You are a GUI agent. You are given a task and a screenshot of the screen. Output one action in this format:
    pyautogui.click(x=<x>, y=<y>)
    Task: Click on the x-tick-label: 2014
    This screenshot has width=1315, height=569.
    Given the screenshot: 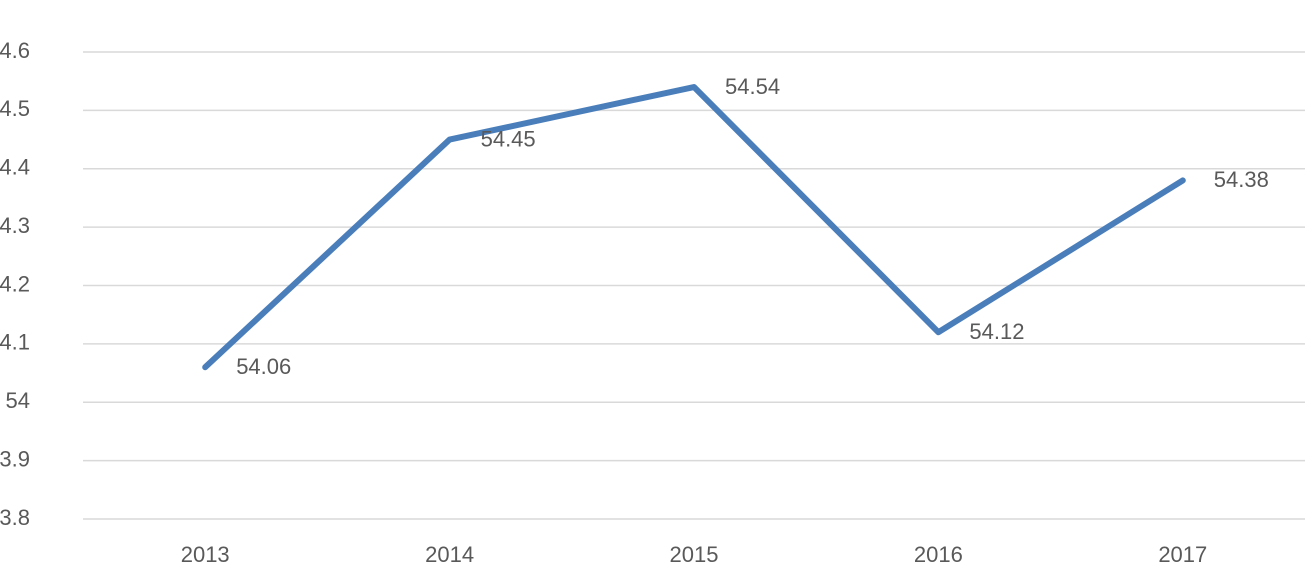 What is the action you would take?
    pyautogui.click(x=449, y=554)
    